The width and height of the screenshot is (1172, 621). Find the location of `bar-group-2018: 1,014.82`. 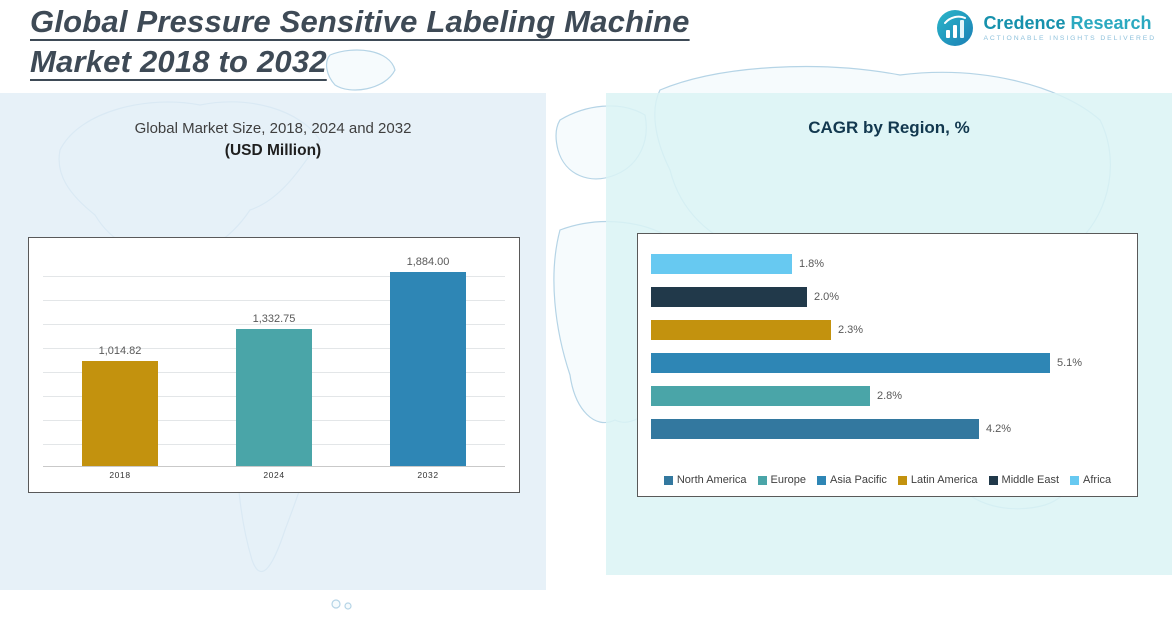

bar-group-2018: 1,014.82 is located at coordinates (120, 405).